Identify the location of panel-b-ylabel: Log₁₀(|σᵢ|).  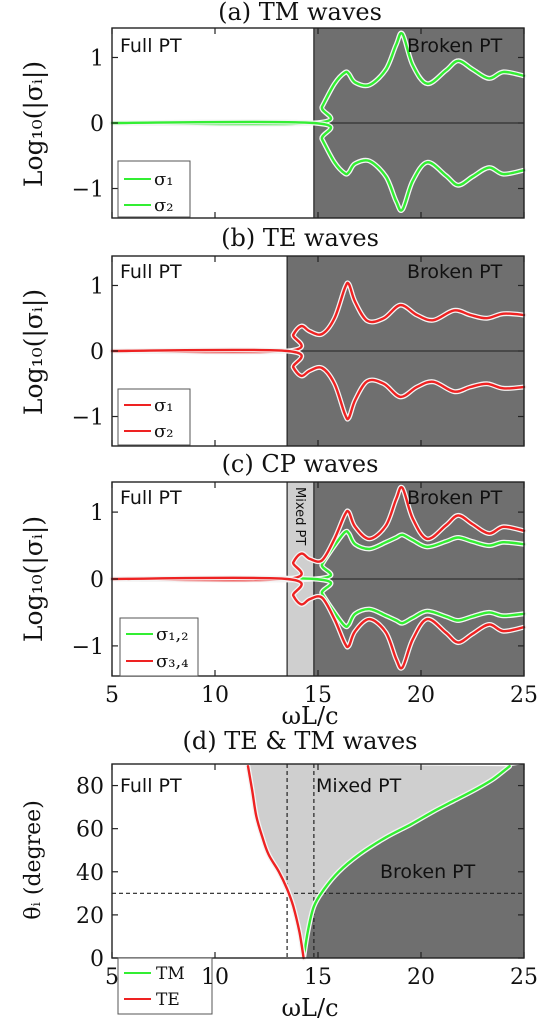
(34, 352).